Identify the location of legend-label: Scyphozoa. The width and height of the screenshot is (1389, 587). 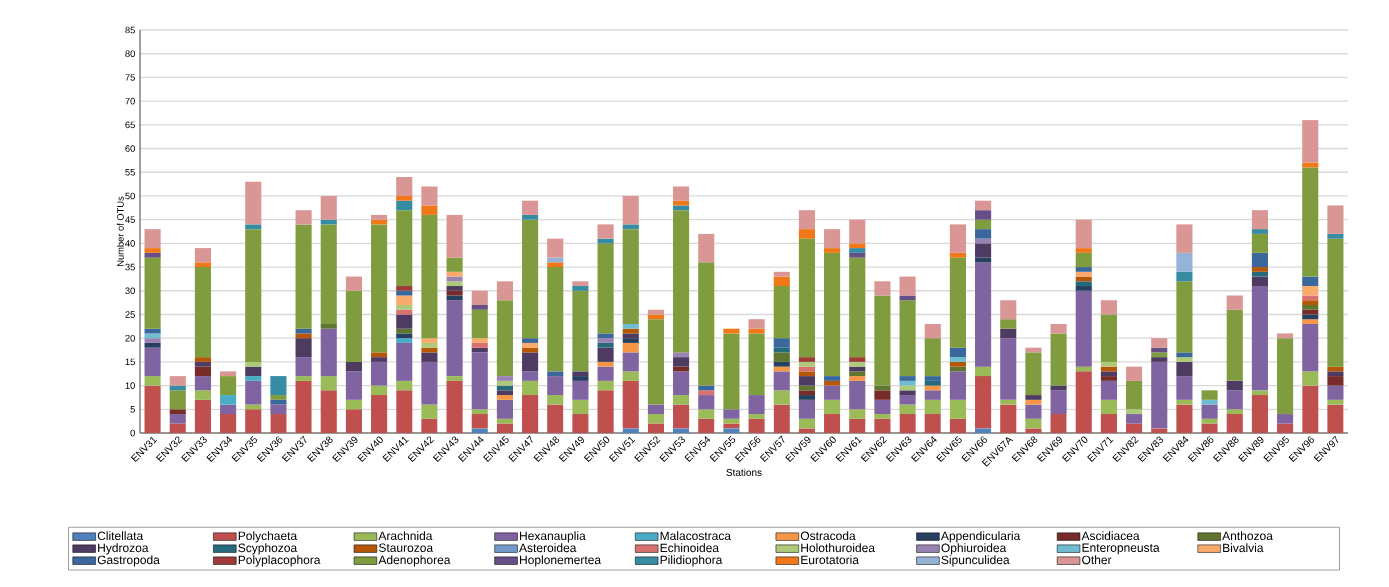
(268, 549).